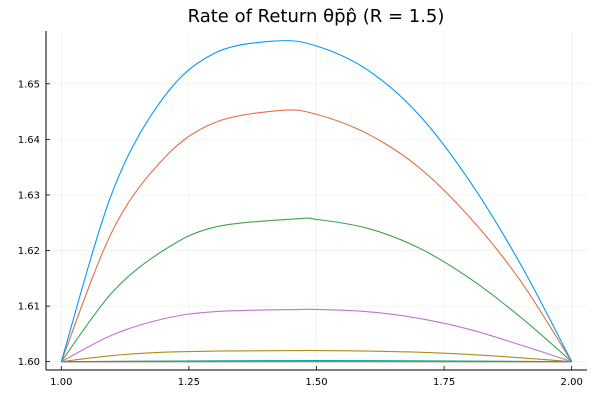  I want to click on x-tick-label: 1.00, so click(61, 382).